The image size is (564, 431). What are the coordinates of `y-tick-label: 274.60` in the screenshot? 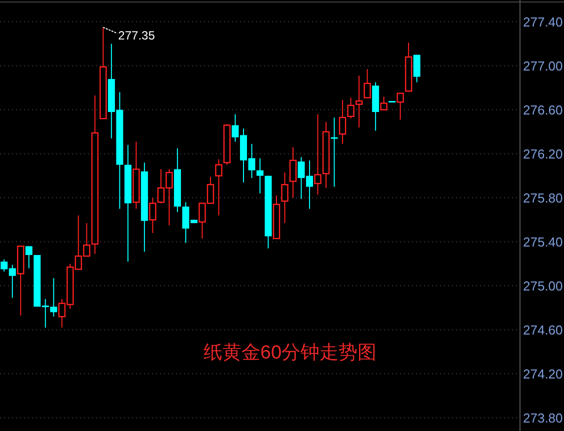 It's located at (543, 330).